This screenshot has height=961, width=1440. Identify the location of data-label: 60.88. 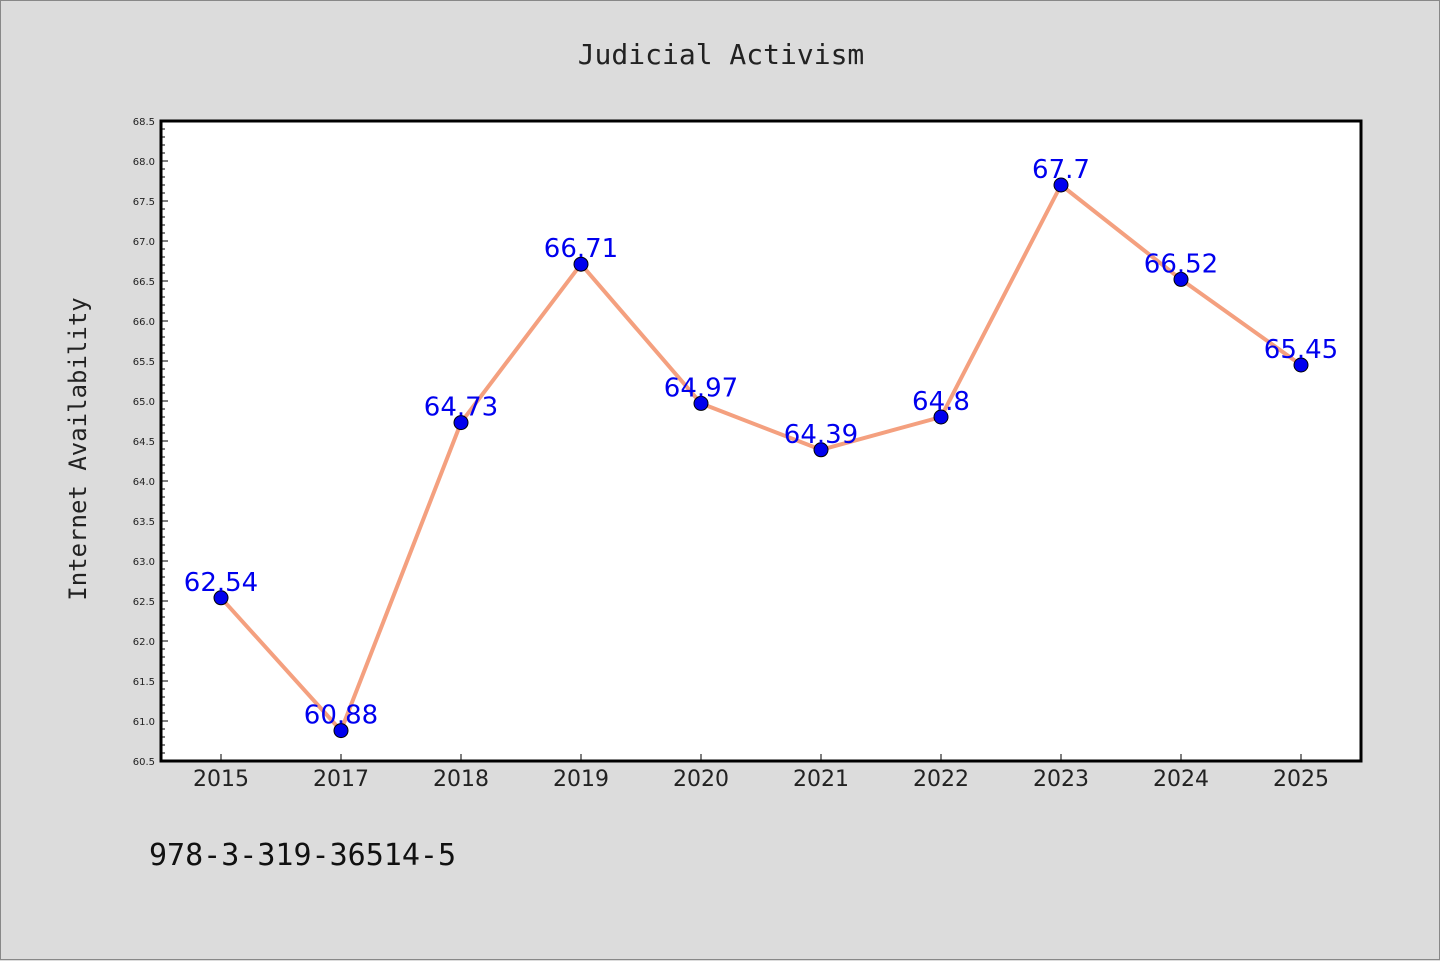
(341, 716).